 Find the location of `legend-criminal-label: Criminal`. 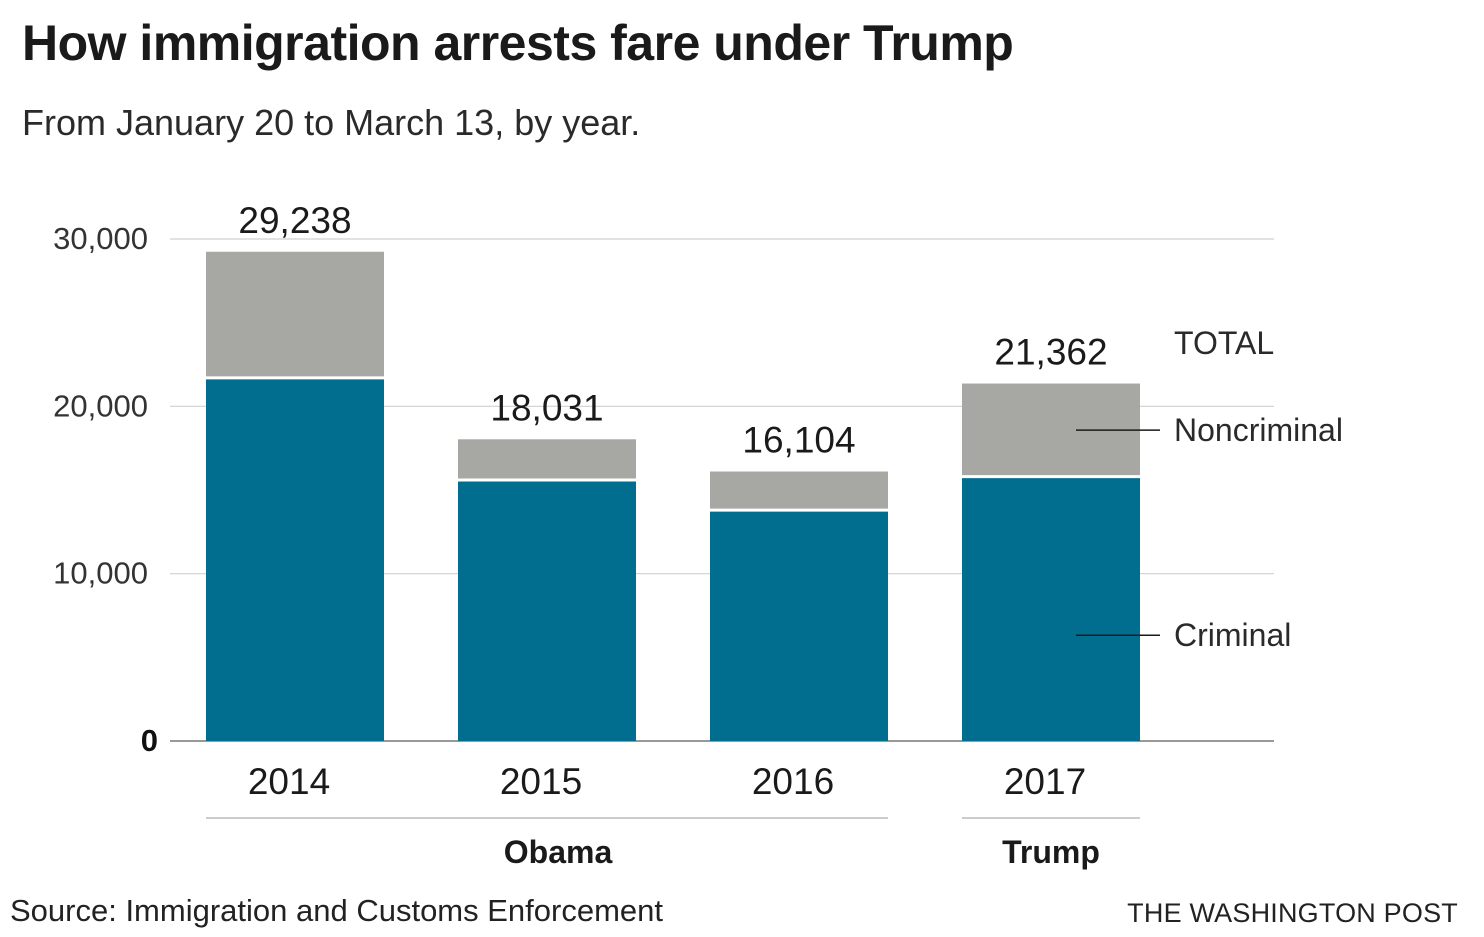

legend-criminal-label: Criminal is located at coordinates (1232, 635).